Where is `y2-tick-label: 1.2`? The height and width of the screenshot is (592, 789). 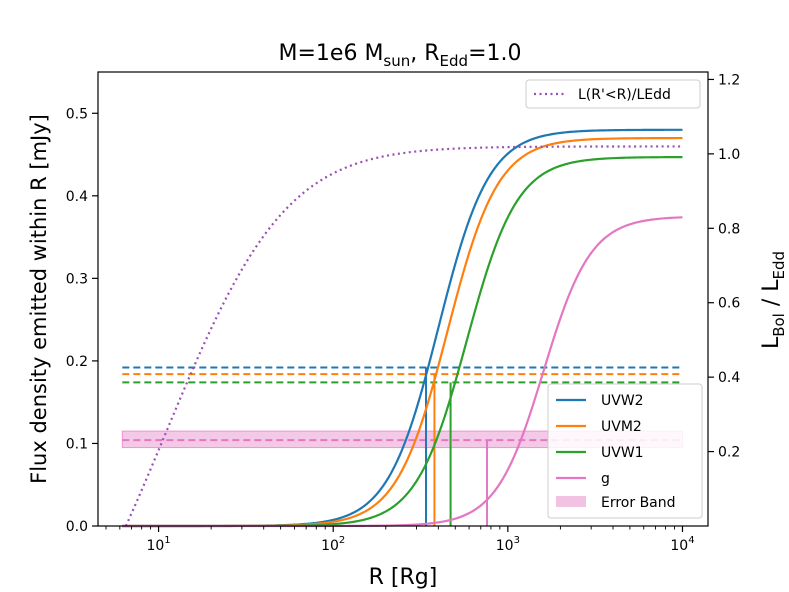
y2-tick-label: 1.2 is located at coordinates (729, 80).